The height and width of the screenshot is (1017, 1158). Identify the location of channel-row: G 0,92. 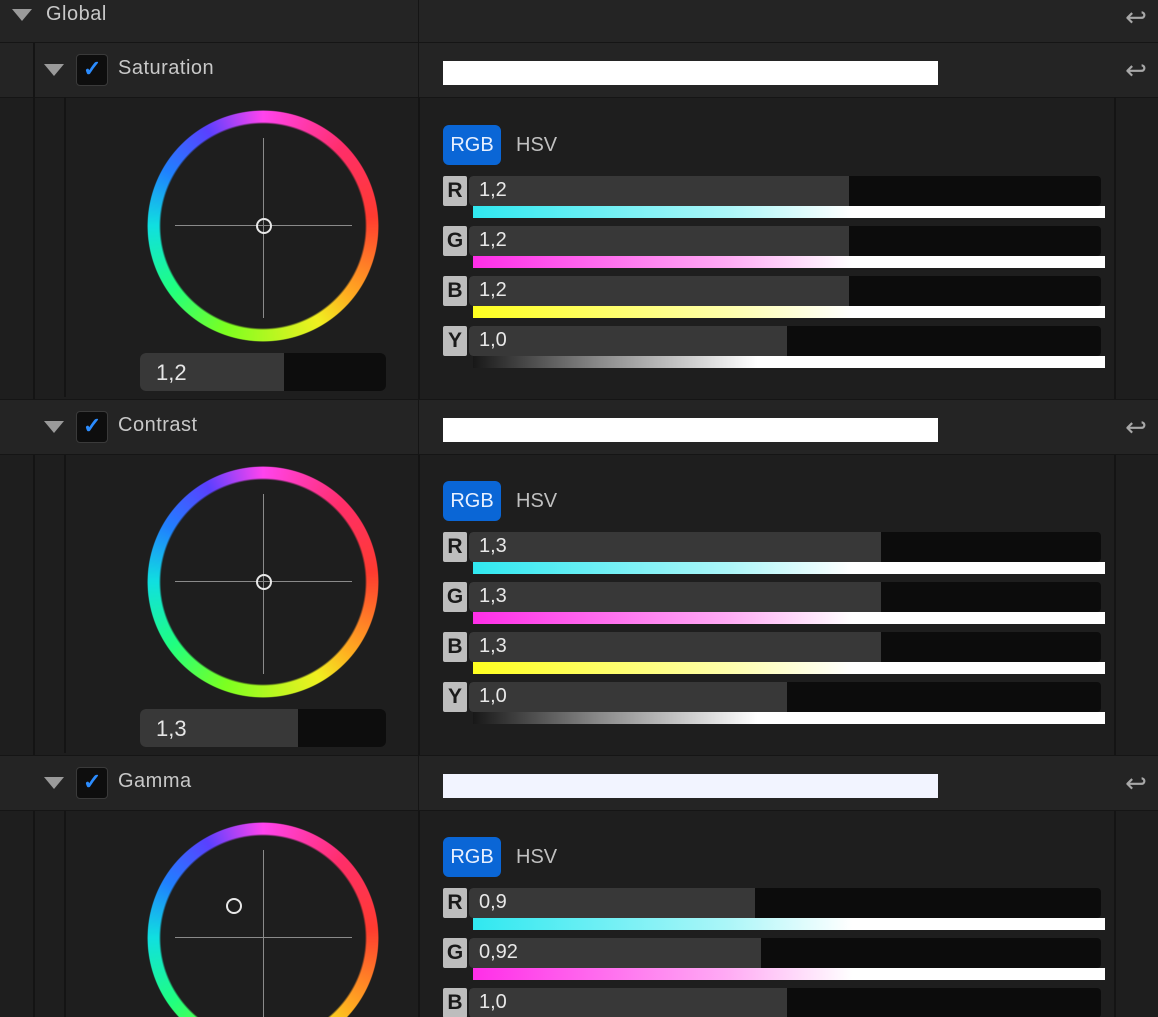
(774, 962).